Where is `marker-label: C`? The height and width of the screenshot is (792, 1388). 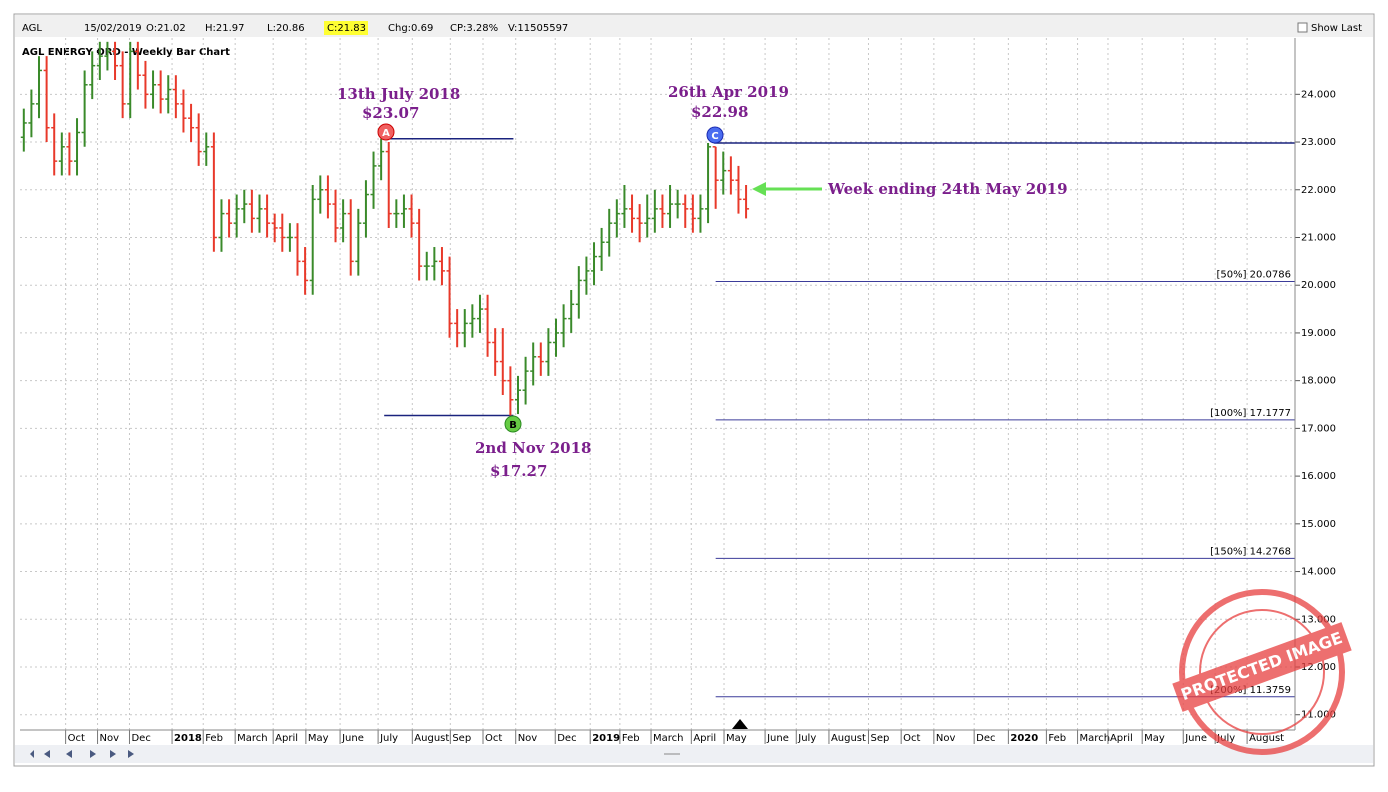
marker-label: C is located at coordinates (714, 136).